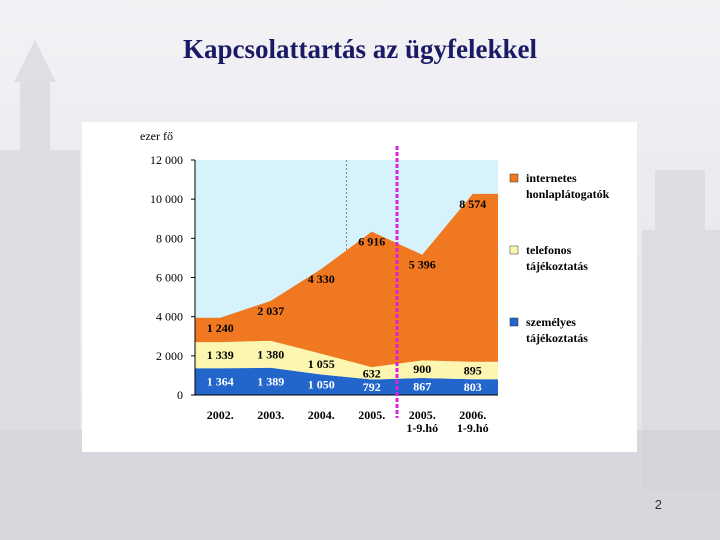 The height and width of the screenshot is (540, 720). I want to click on y-tick-label: 8 000, so click(169, 238).